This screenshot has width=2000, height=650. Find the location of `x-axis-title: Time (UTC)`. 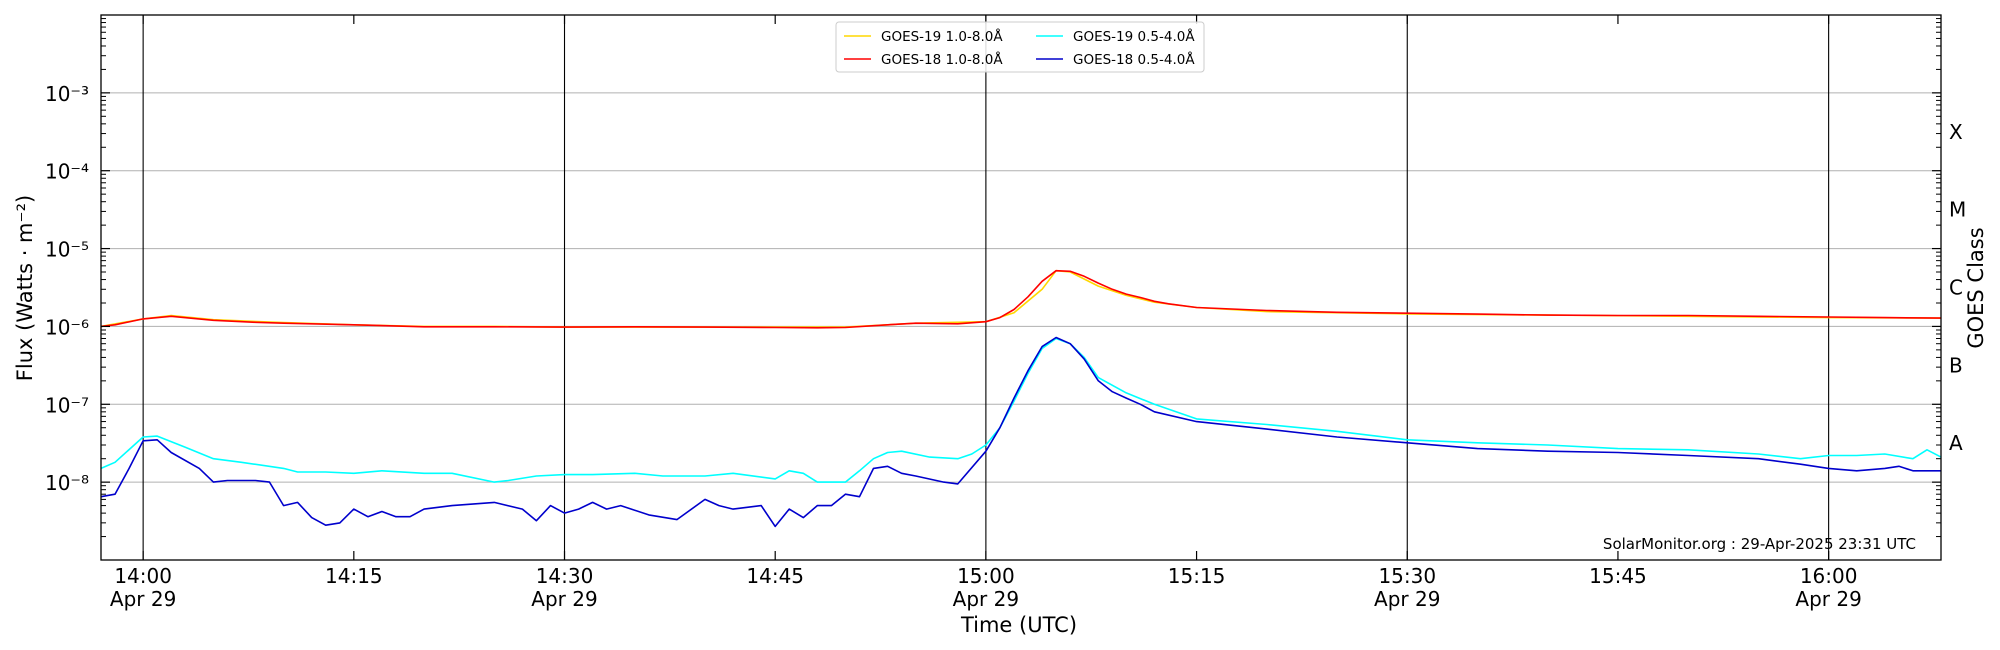

x-axis-title: Time (UTC) is located at coordinates (1018, 625).